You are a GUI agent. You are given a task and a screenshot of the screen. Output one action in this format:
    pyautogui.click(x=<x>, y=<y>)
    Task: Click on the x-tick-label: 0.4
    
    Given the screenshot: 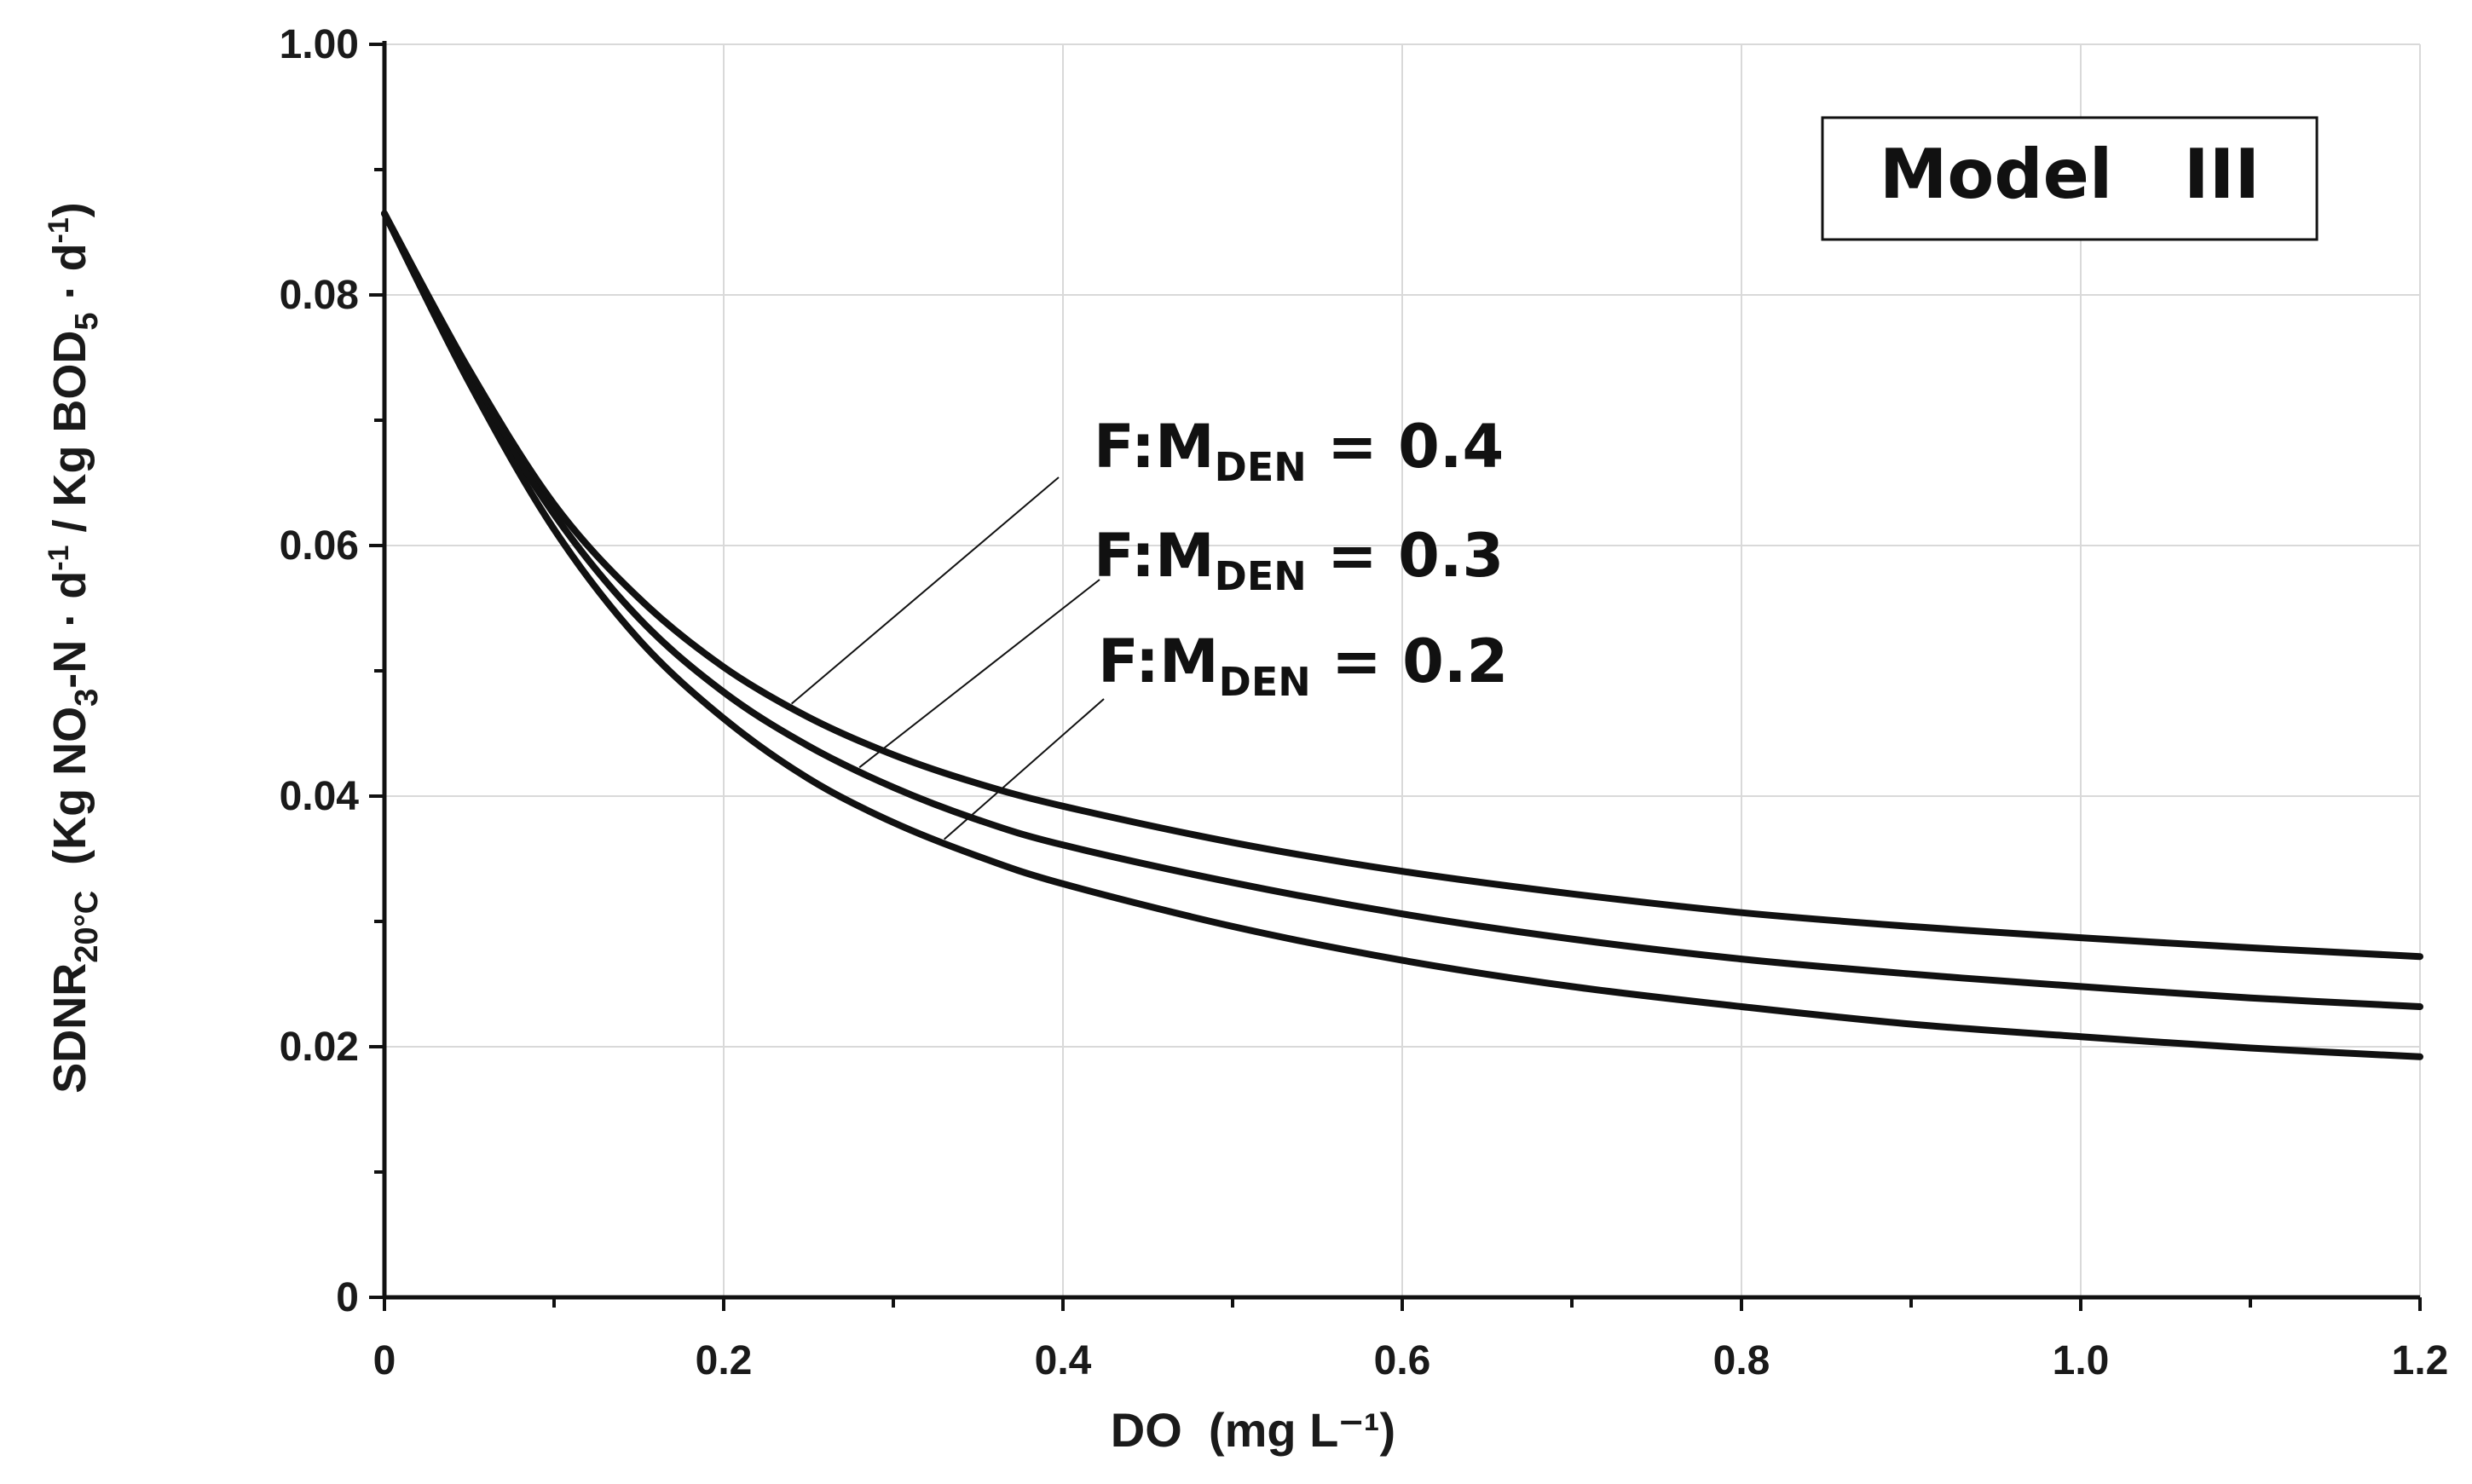 What is the action you would take?
    pyautogui.click(x=1063, y=1360)
    